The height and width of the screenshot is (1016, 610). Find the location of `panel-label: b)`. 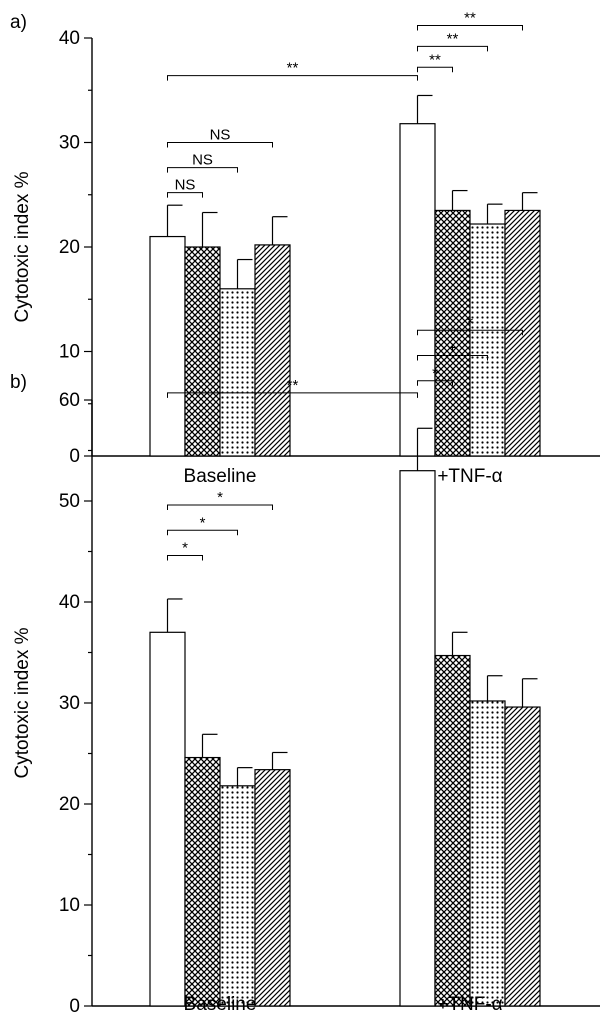

panel-label: b) is located at coordinates (18, 382).